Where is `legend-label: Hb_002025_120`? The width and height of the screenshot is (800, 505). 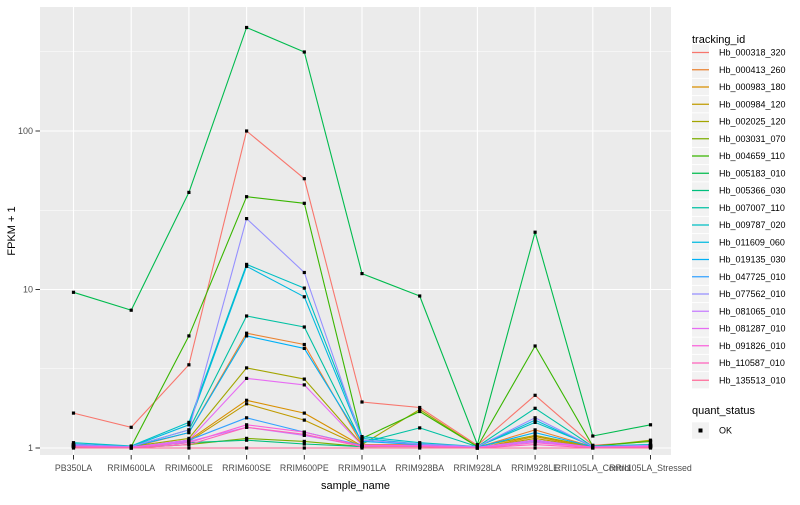
legend-label: Hb_002025_120 is located at coordinates (752, 122).